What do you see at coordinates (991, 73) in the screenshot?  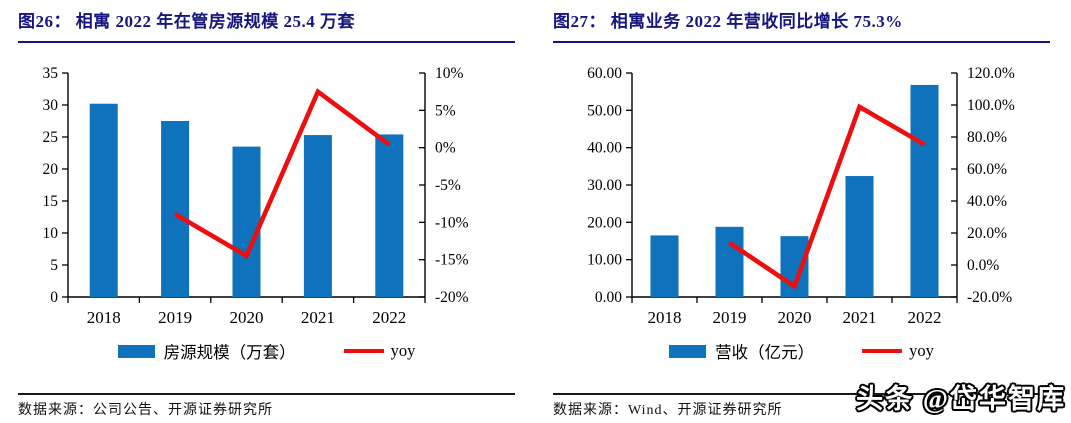 I see `right-axis-label: 120.0%` at bounding box center [991, 73].